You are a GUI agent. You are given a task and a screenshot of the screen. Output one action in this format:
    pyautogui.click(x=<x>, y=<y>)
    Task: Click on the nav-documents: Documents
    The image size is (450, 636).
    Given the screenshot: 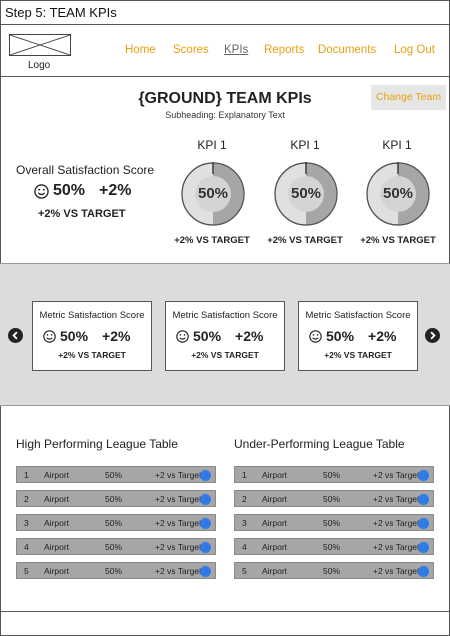 What is the action you would take?
    pyautogui.click(x=347, y=50)
    